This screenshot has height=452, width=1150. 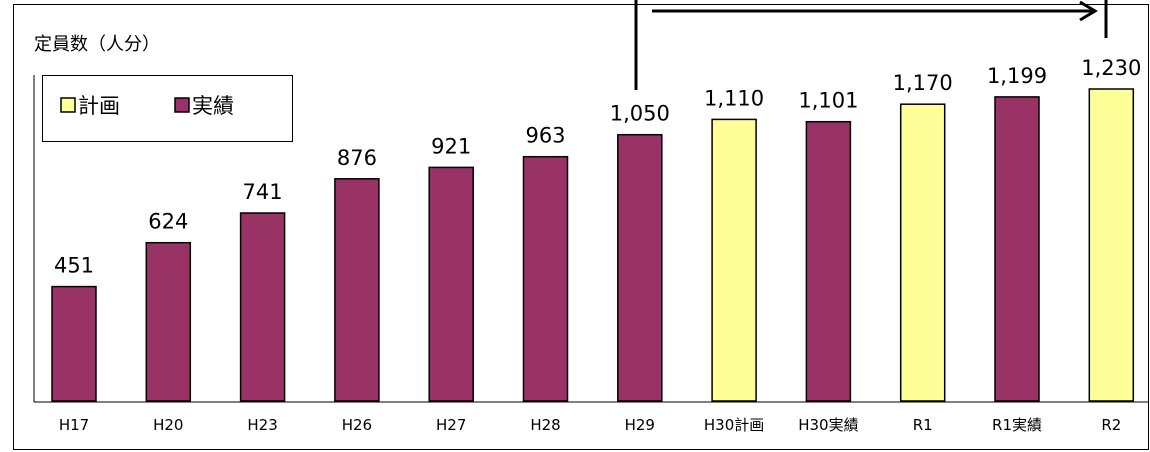 What do you see at coordinates (590, 425) in the screenshot?
I see `tick-labels: H17 H20 H23 H26 H27 H28 H29 H30計画 H30実績 R1 R1実績 R2` at bounding box center [590, 425].